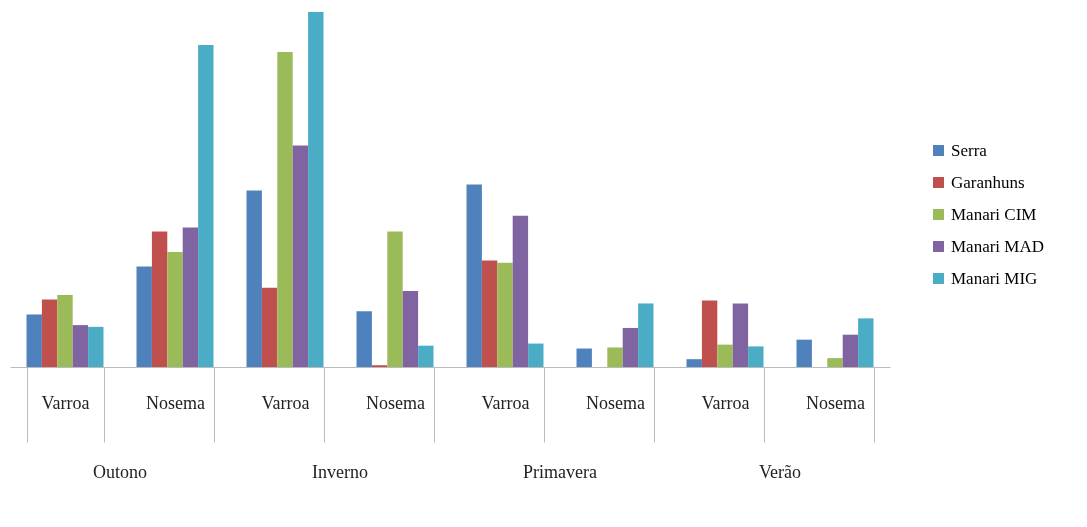 The height and width of the screenshot is (527, 1087). Describe the element at coordinates (988, 182) in the screenshot. I see `legend-label: Garanhuns` at that location.